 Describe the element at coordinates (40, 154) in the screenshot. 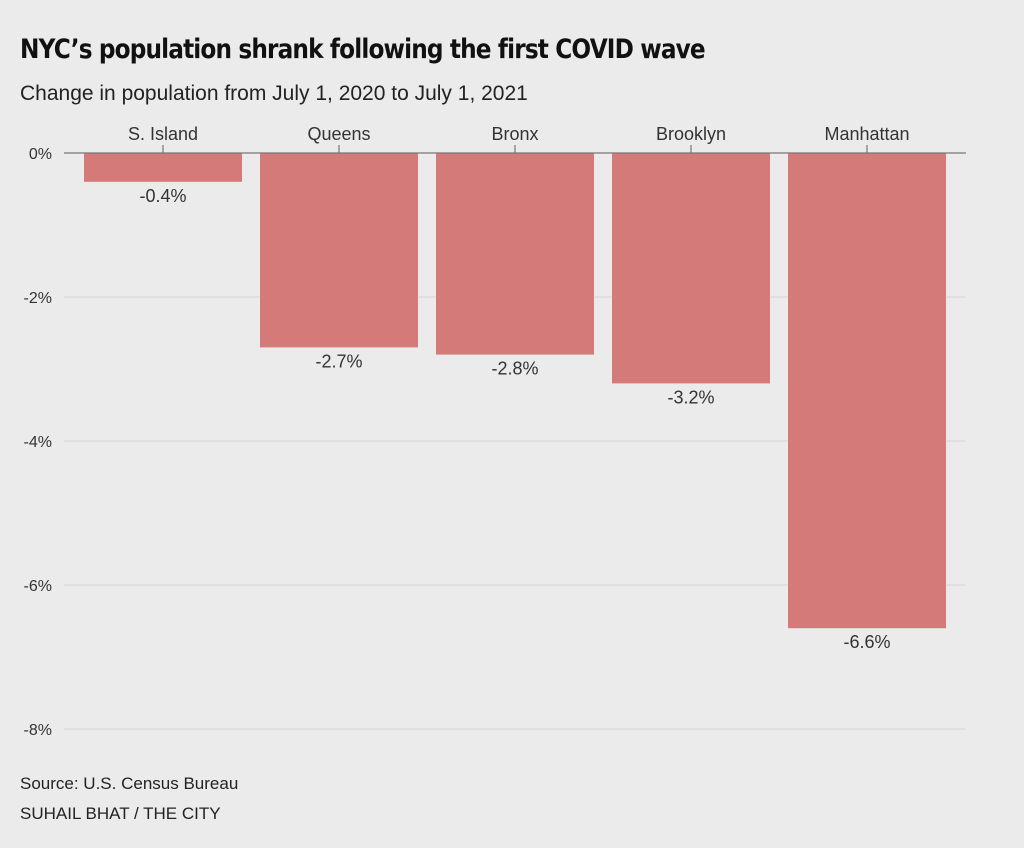

I see `y-tick-label: 0%` at that location.